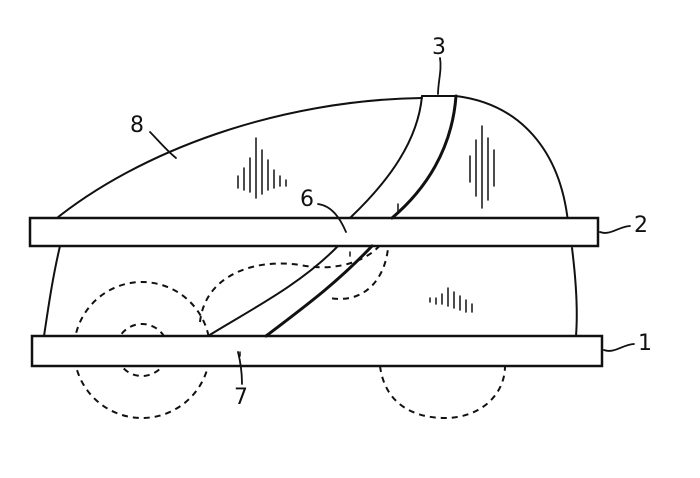 The image size is (700, 478). Describe the element at coordinates (317, 351) in the screenshot. I see `lower-plate` at that location.